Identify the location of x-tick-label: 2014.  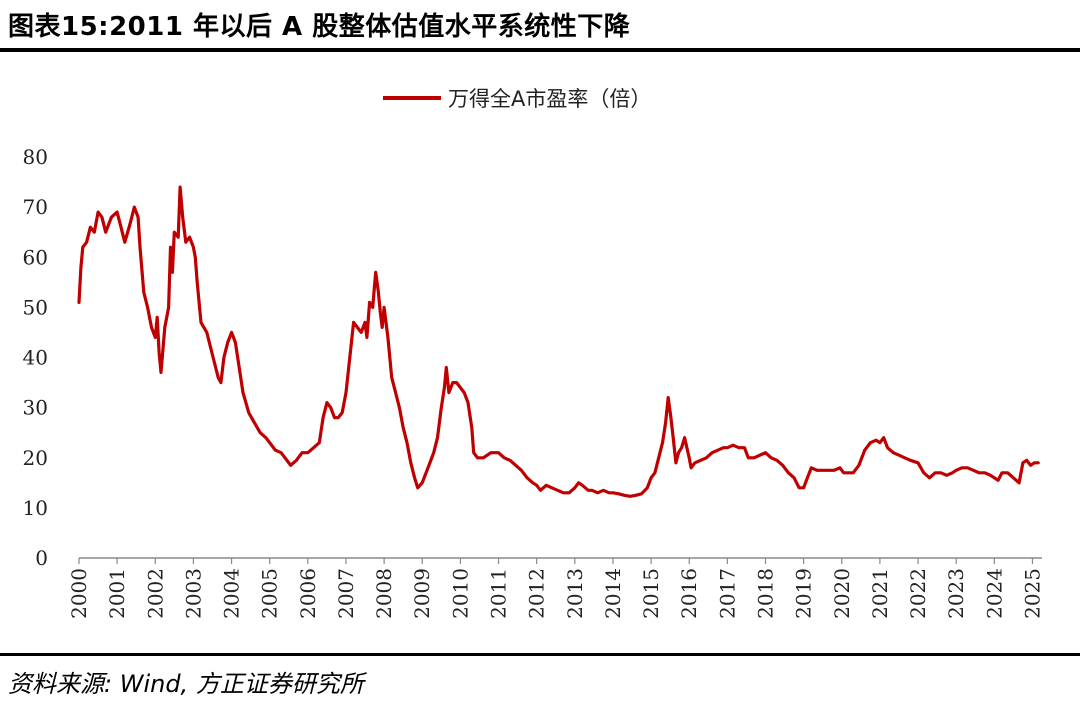
(613, 593).